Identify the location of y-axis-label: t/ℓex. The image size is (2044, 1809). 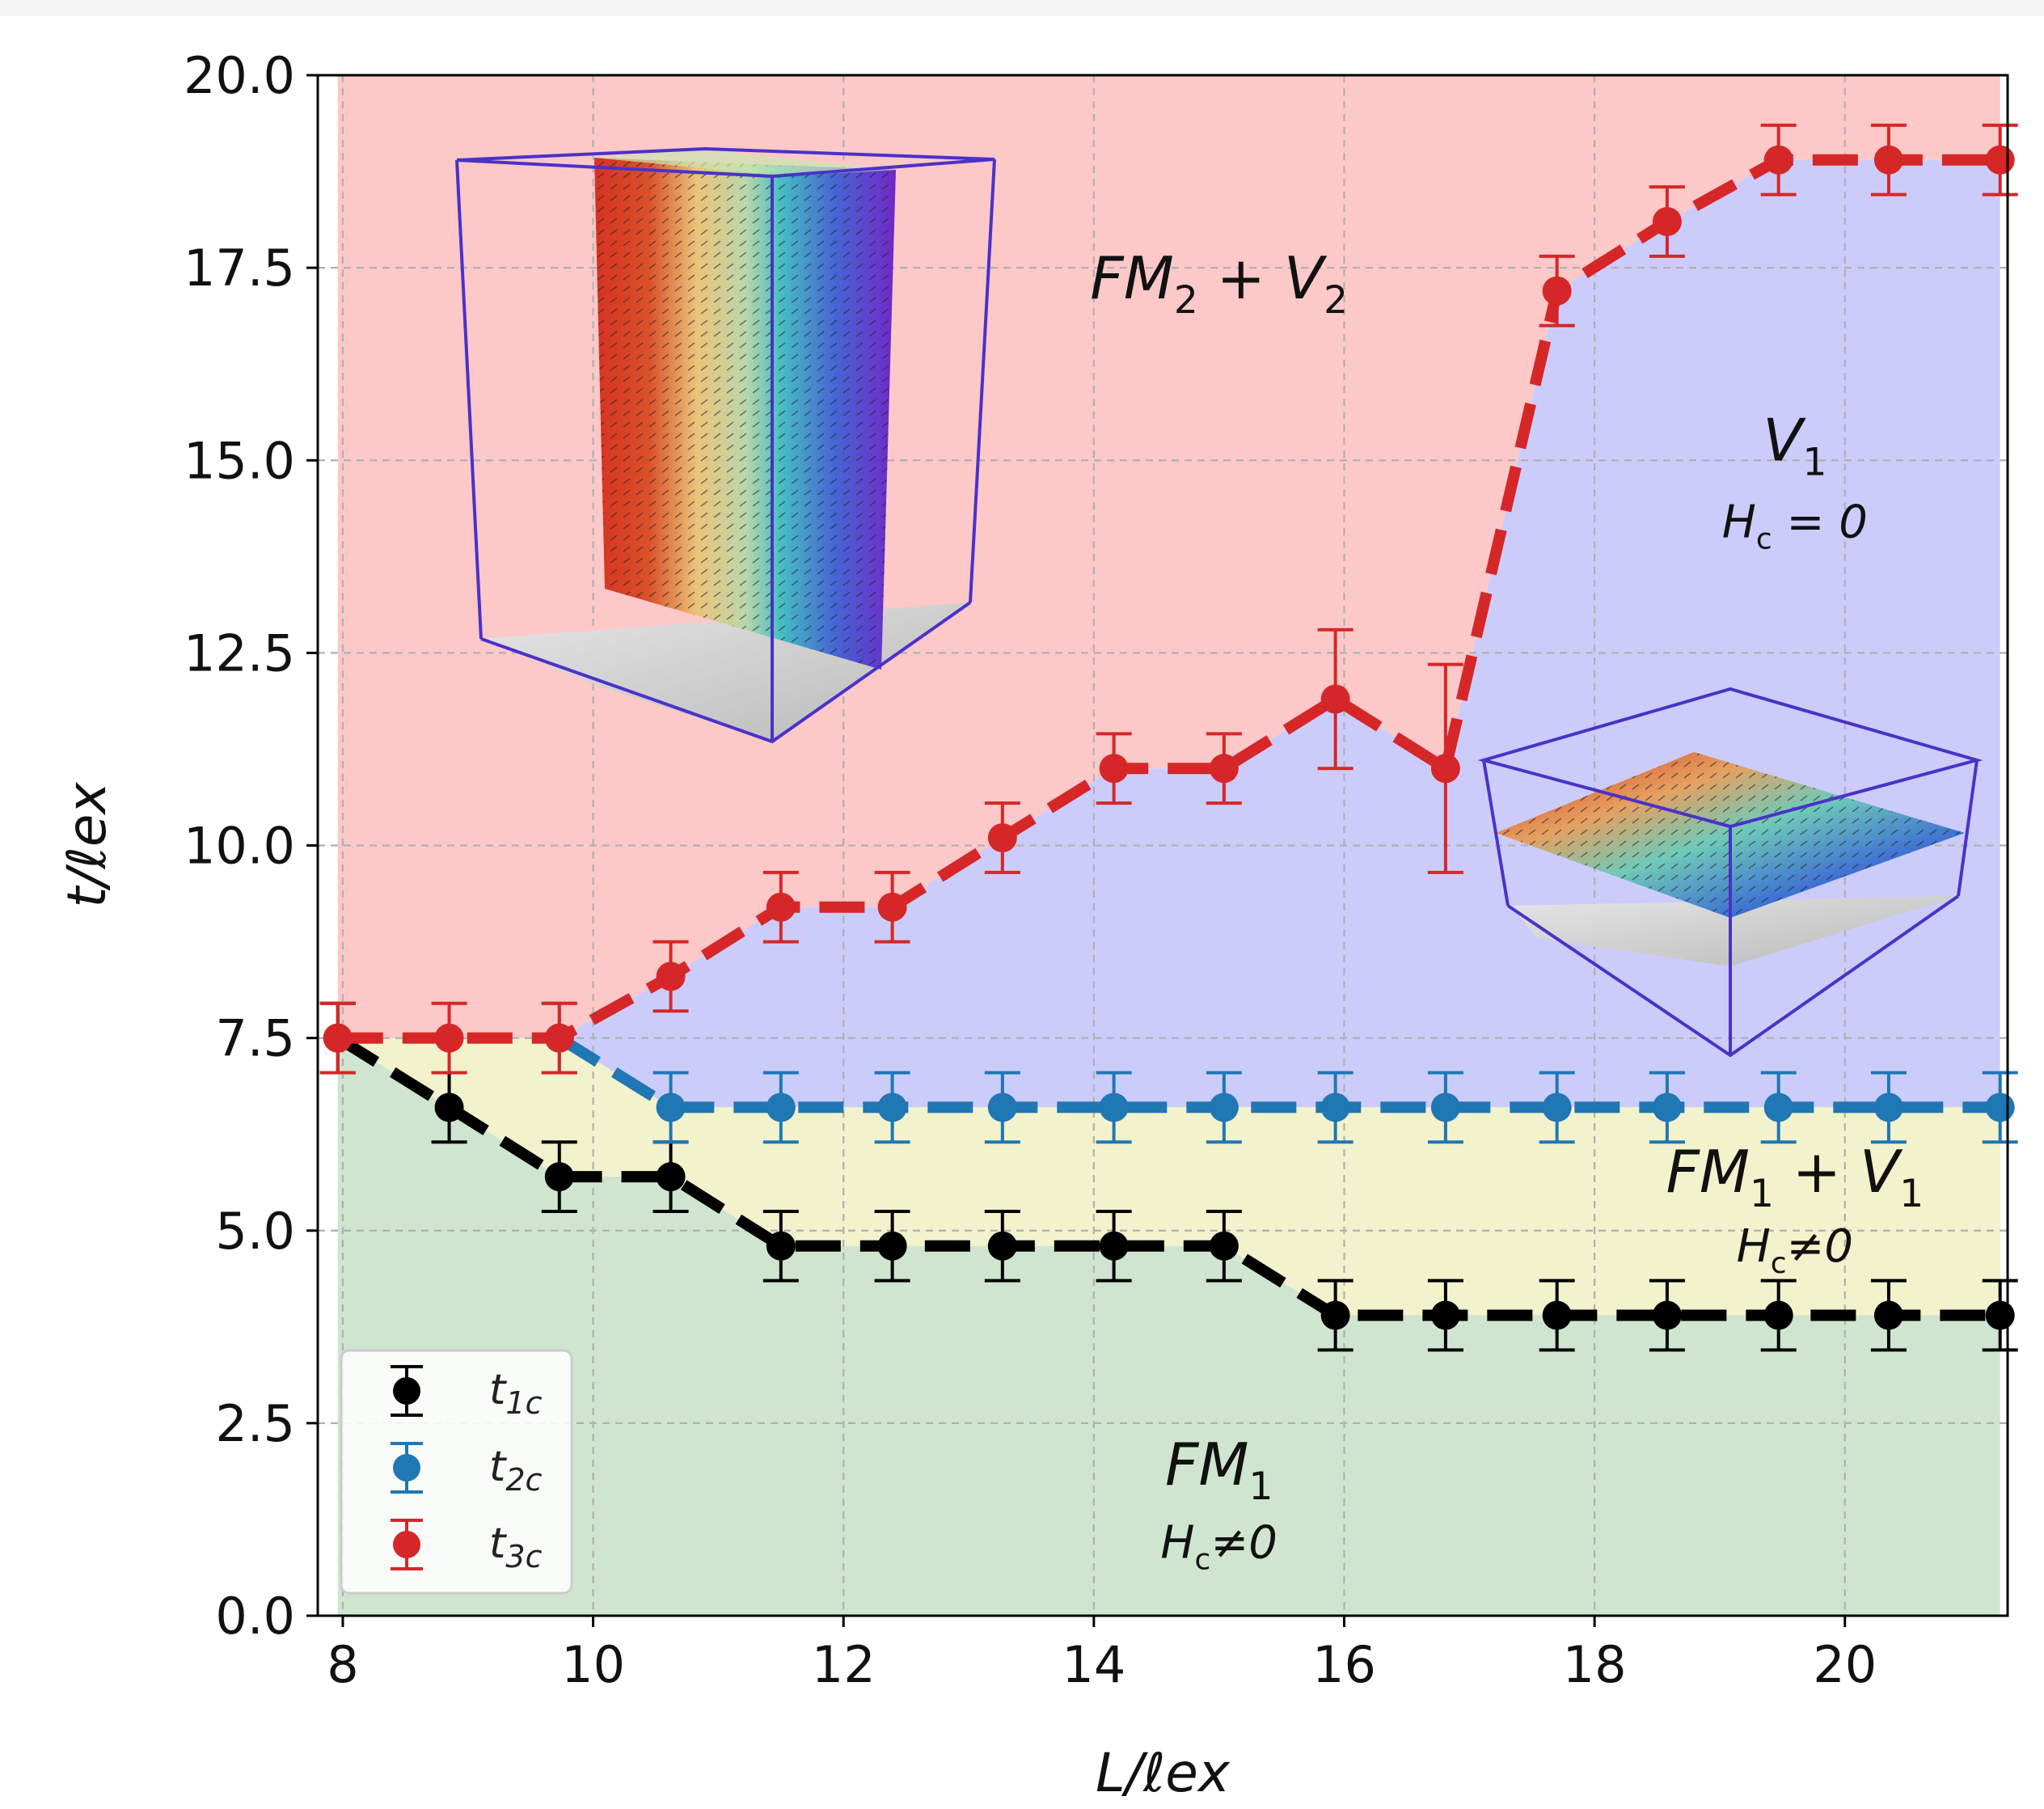
(87, 845).